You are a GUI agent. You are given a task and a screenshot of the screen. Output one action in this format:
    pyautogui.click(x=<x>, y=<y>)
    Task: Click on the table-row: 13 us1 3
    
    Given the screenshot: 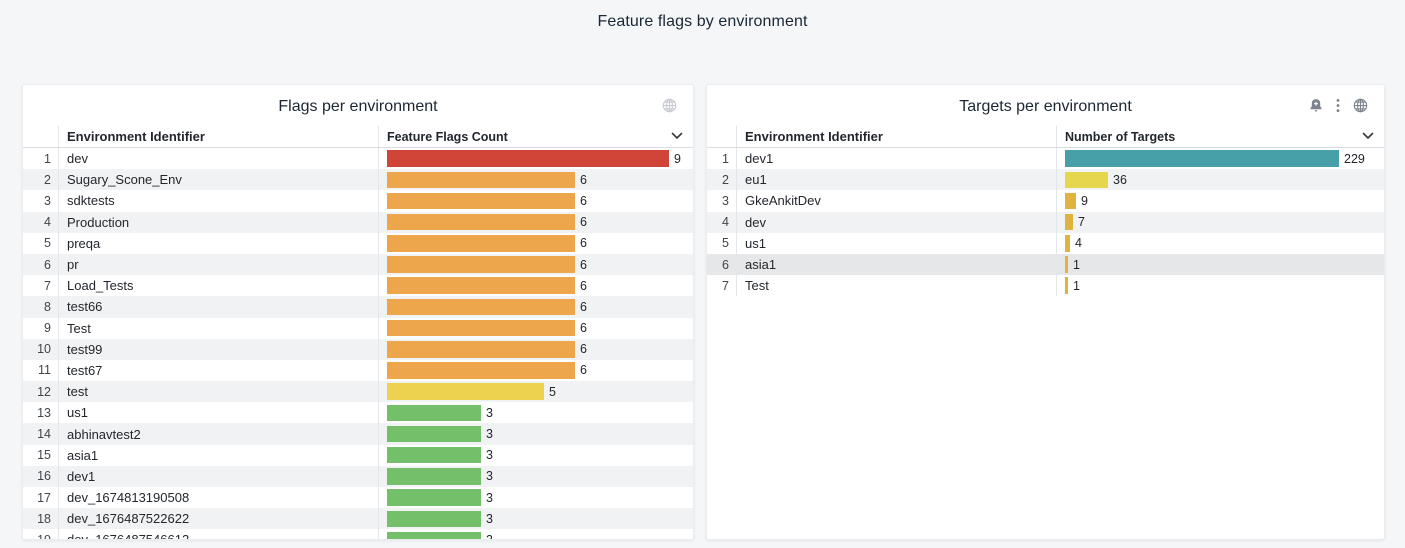 What is the action you would take?
    pyautogui.click(x=358, y=413)
    